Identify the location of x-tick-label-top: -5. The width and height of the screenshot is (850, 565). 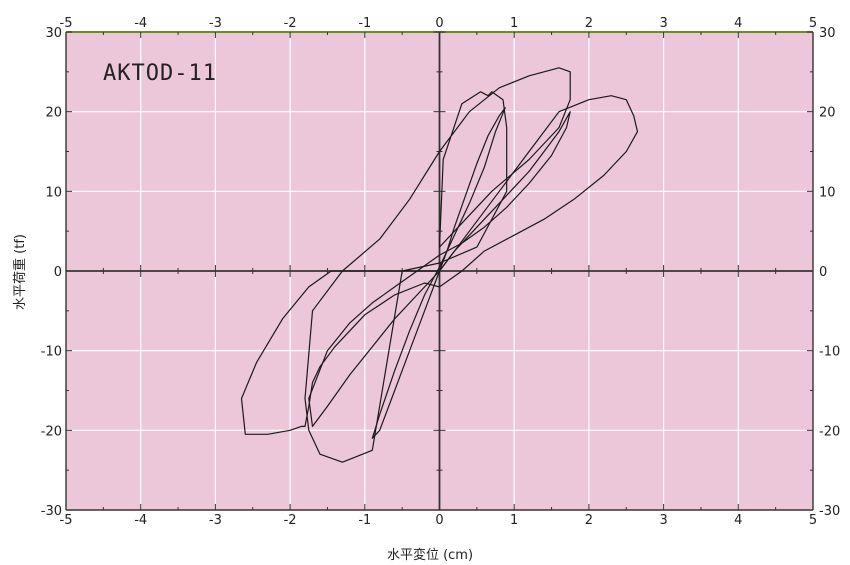
(66, 23).